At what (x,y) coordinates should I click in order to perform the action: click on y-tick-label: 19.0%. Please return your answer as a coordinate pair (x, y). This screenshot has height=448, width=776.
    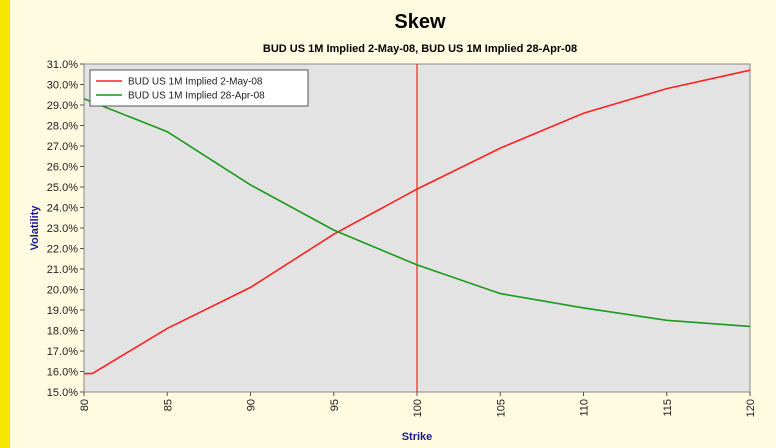
    Looking at the image, I should click on (62, 311).